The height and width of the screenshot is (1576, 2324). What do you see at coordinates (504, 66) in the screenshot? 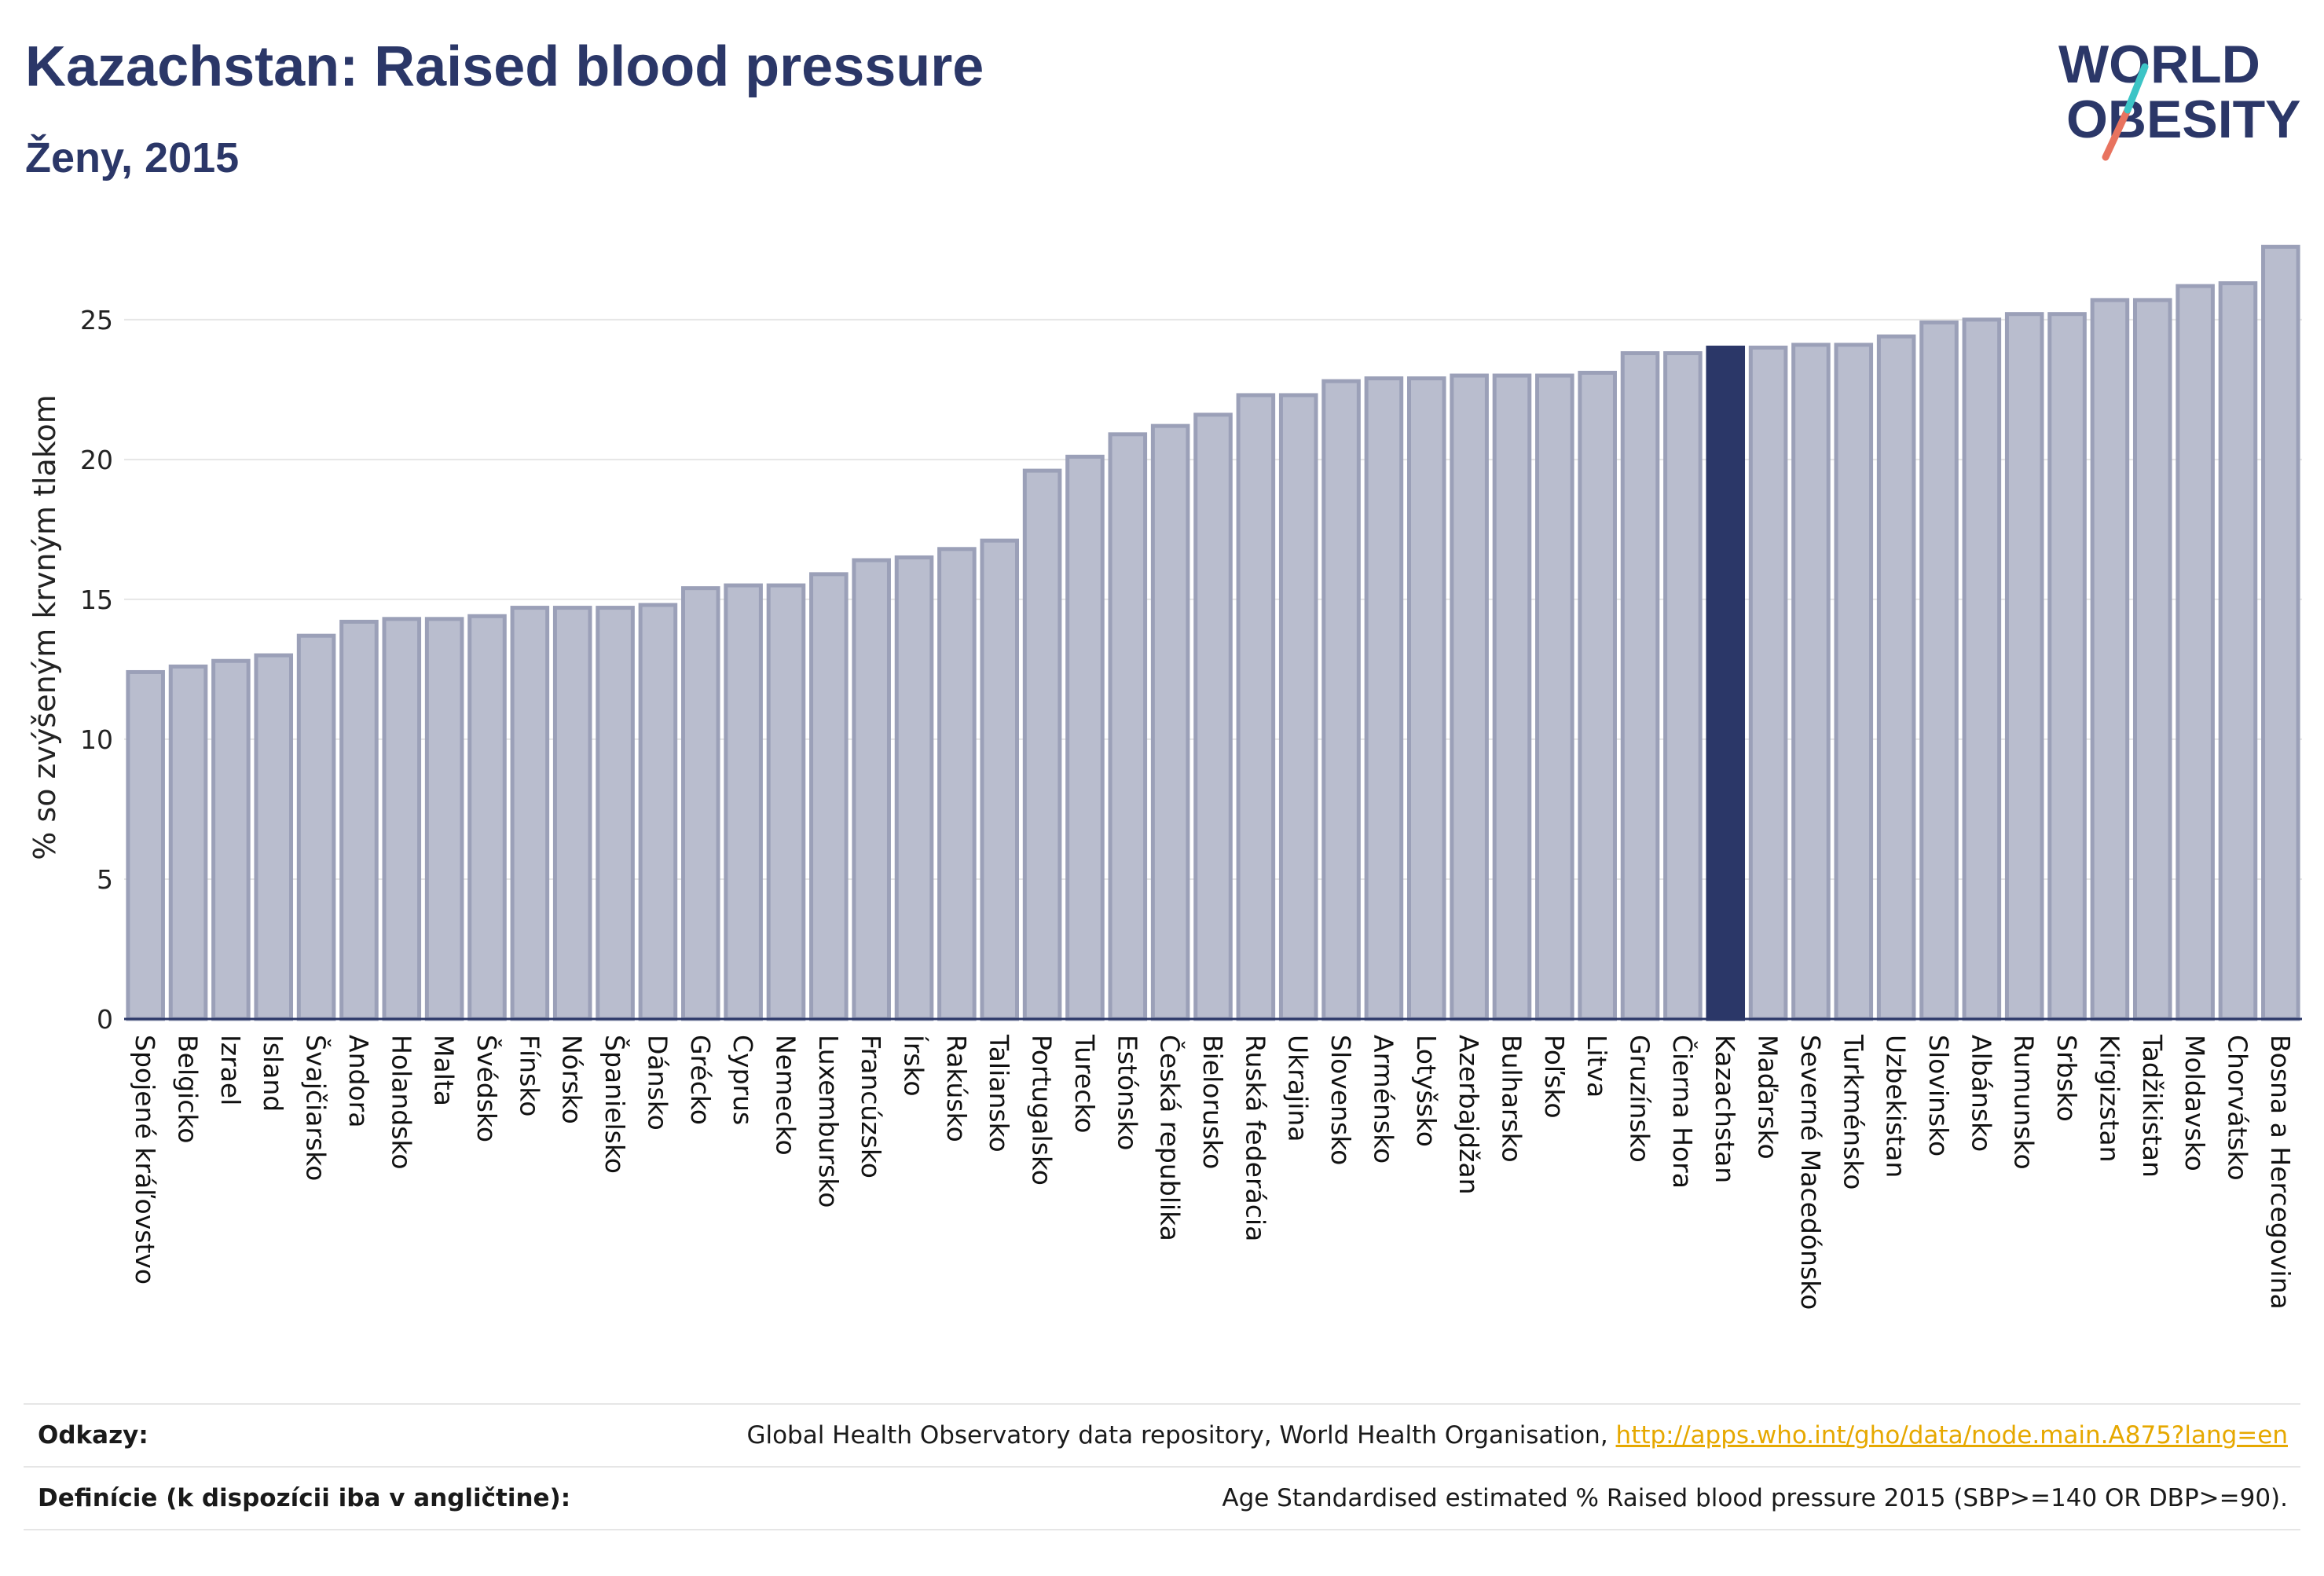
I see `chart-title: Kazachstan: Raised blood pressure` at bounding box center [504, 66].